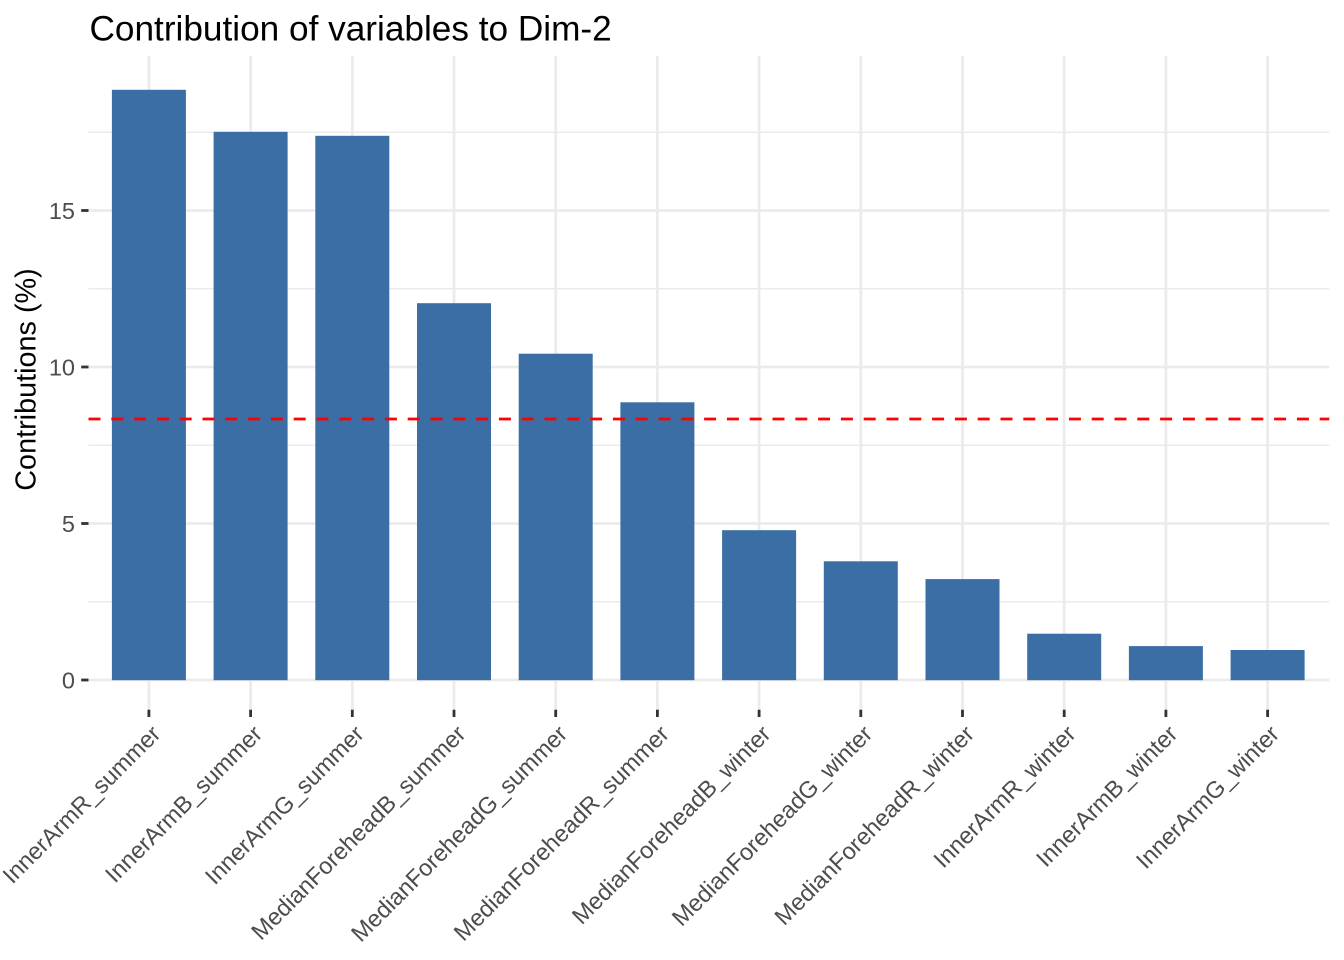  Describe the element at coordinates (68, 524) in the screenshot. I see `svg-text: 5` at that location.